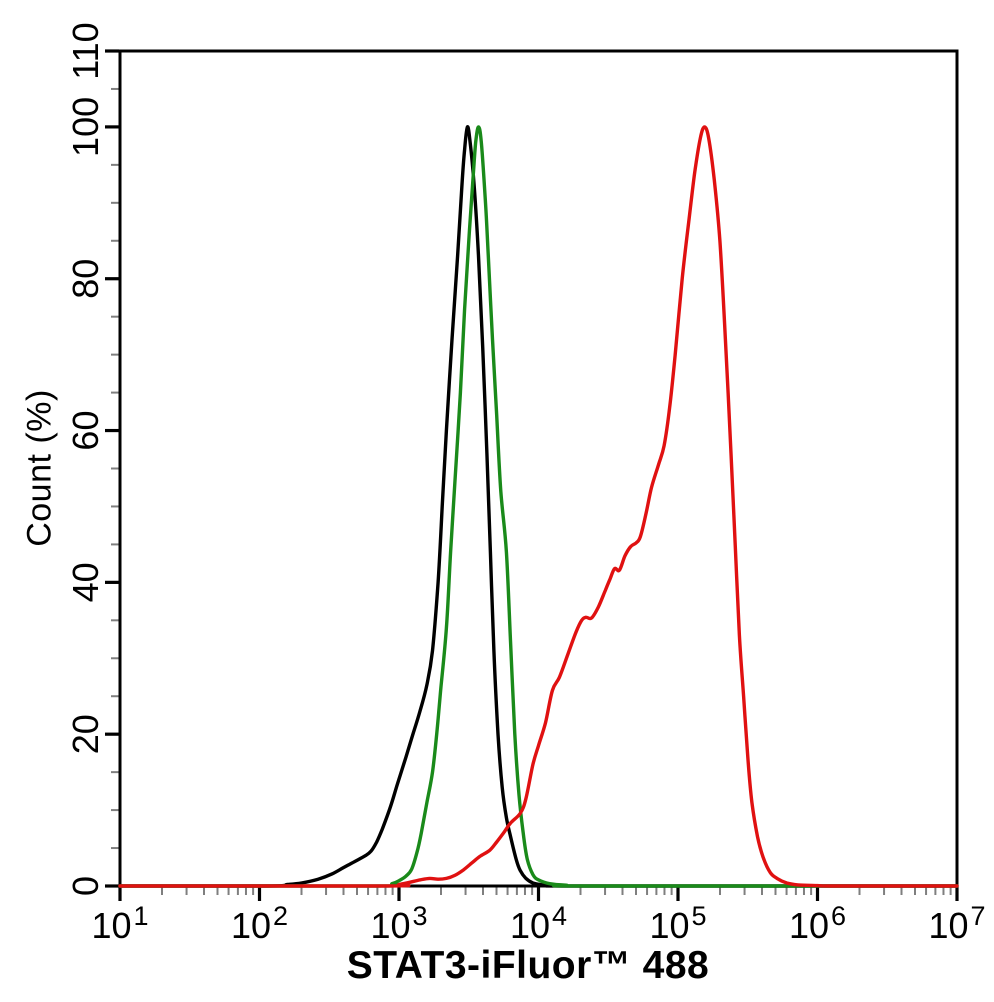 This screenshot has width=994, height=1002. Describe the element at coordinates (85, 127) in the screenshot. I see `y-tick-label: 100` at that location.